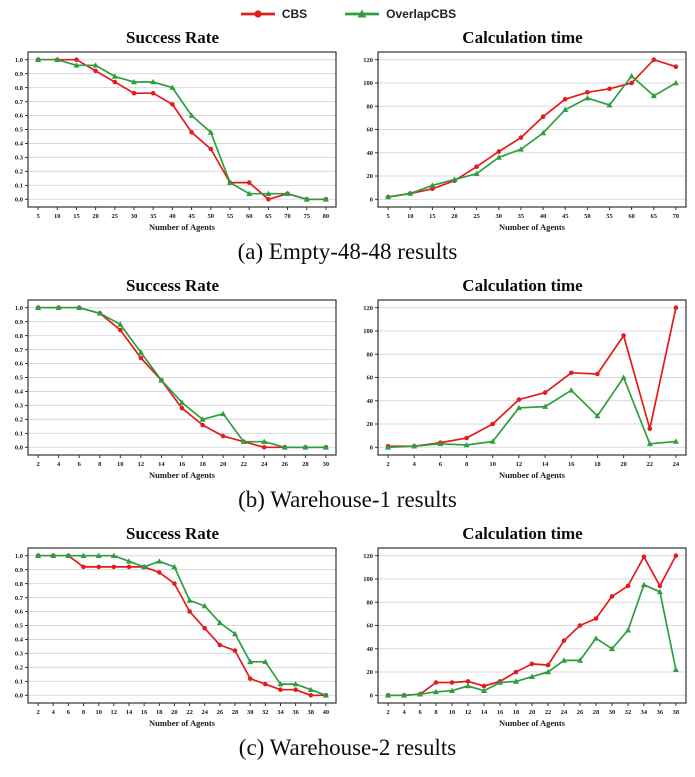  Describe the element at coordinates (643, 712) in the screenshot. I see `svg-text: 34` at that location.